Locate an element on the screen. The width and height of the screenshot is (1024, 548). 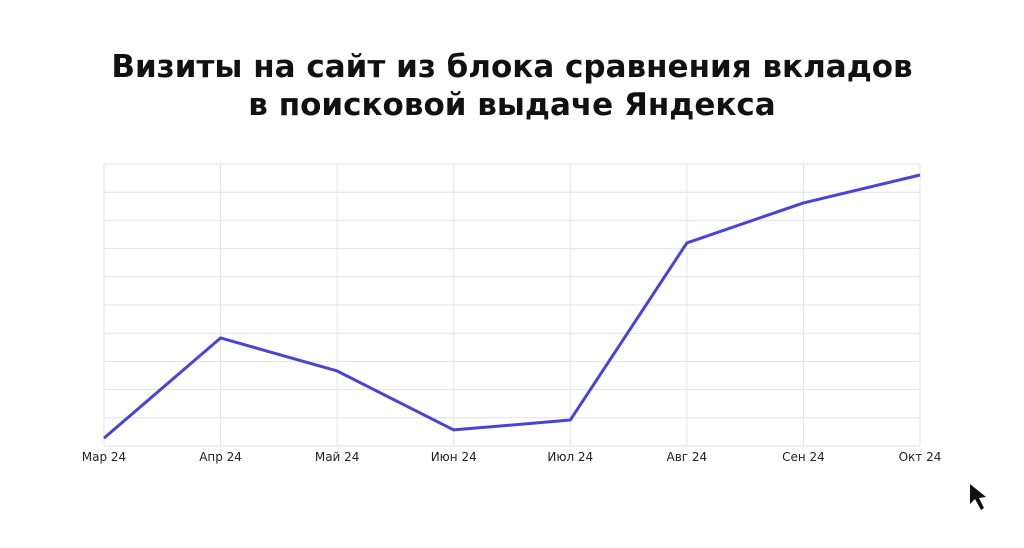
x-tick-label: Окт 24 is located at coordinates (920, 457).